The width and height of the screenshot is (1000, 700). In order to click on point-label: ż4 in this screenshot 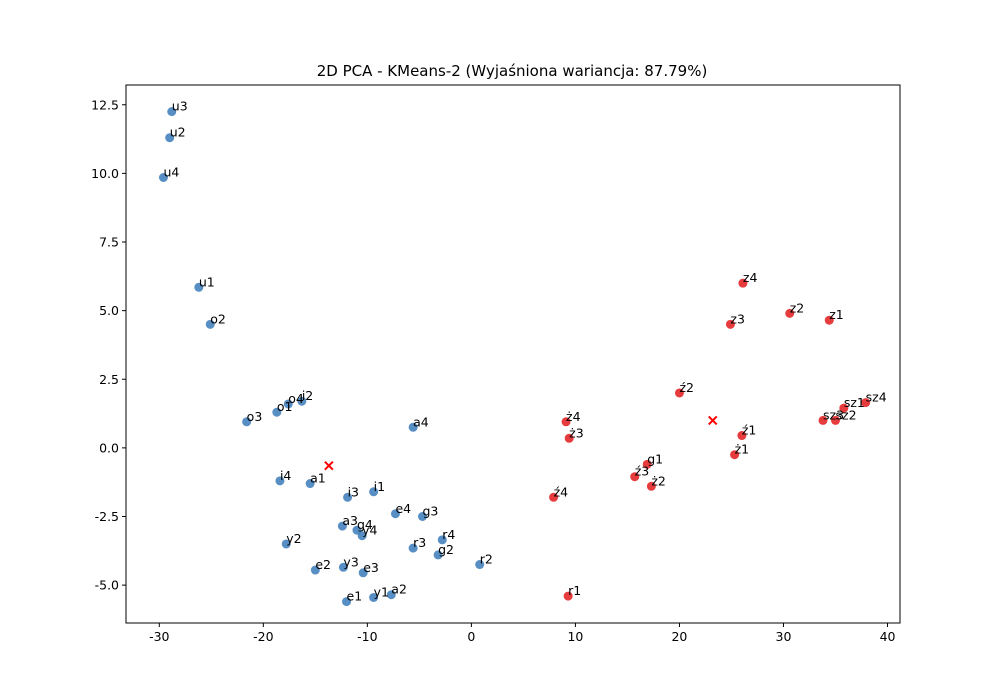, I will do `click(573, 416)`.